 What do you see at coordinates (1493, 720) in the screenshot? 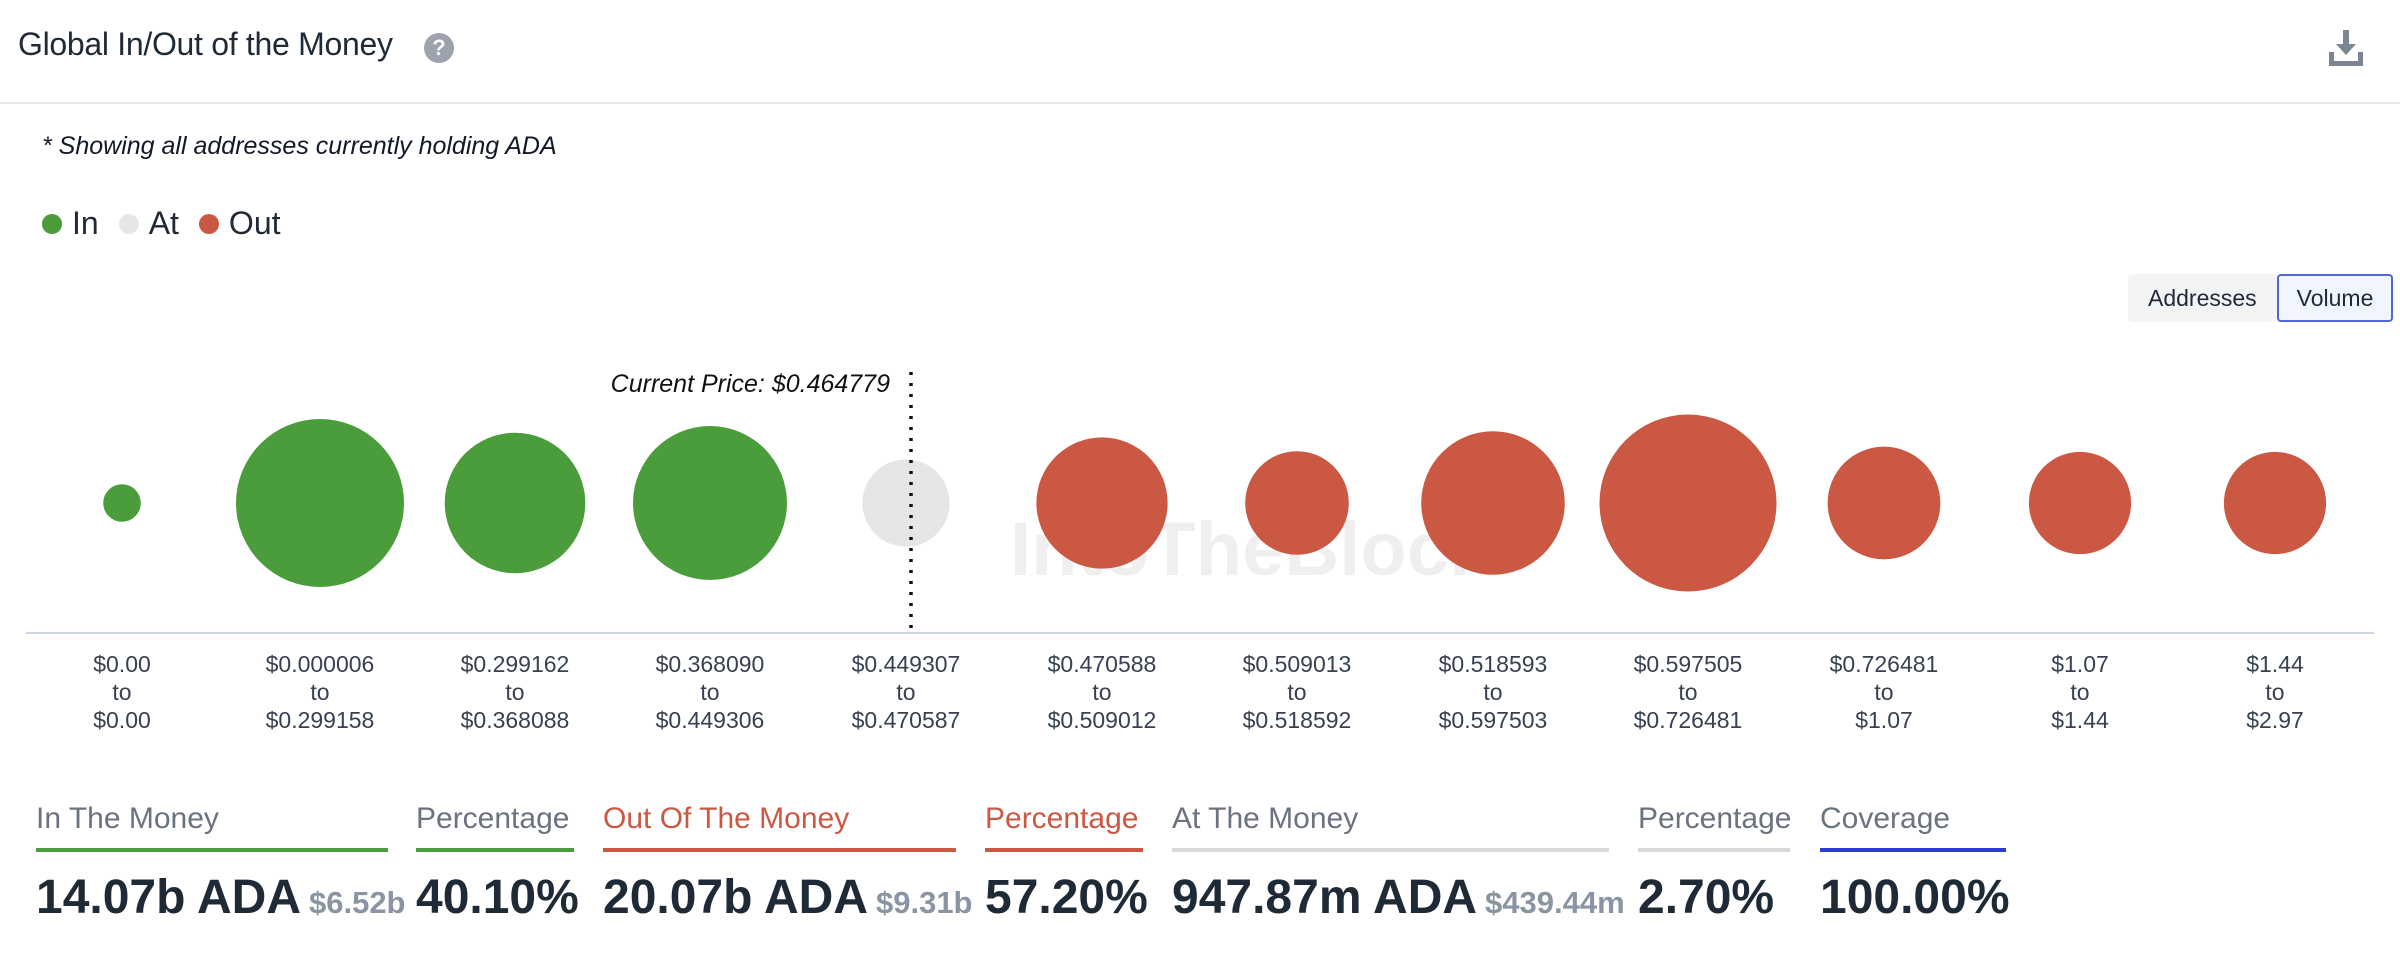
I see `tick-label-7-2: $0.597503` at bounding box center [1493, 720].